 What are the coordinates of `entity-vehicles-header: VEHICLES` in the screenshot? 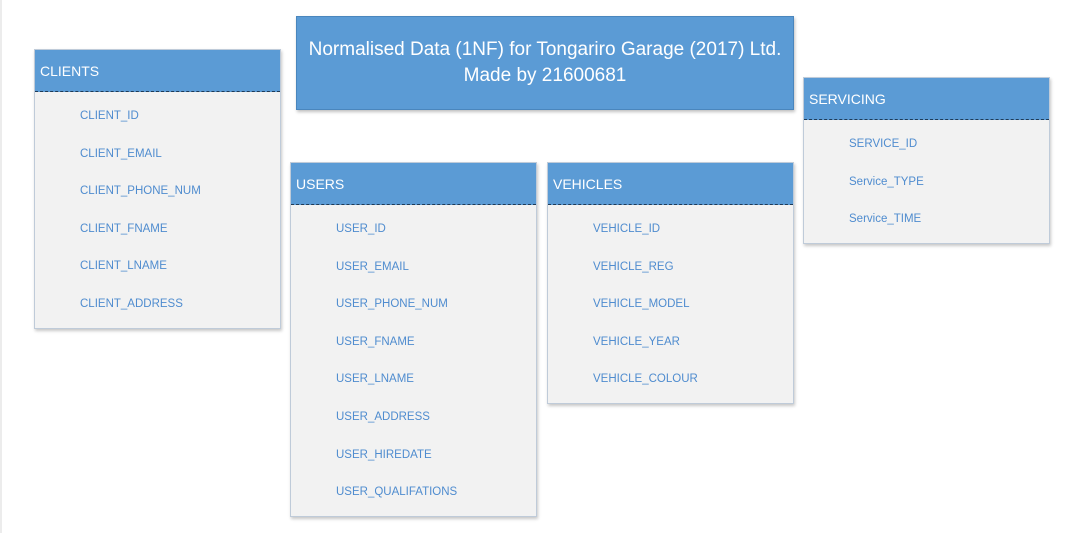 It's located at (670, 184).